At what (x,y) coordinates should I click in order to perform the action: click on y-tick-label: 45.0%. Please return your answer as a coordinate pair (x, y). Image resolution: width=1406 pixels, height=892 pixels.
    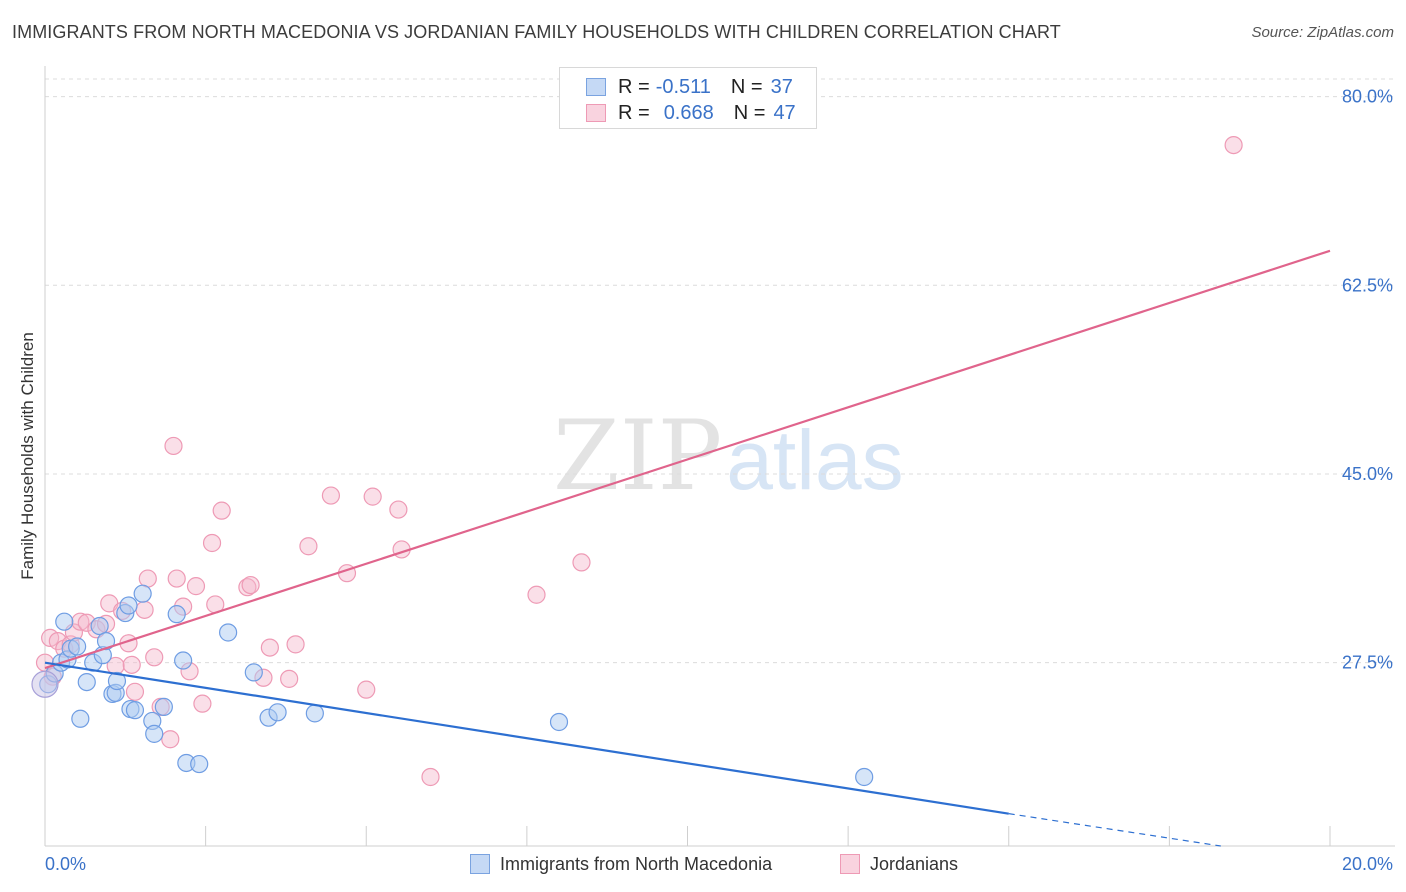
    Looking at the image, I should click on (1367, 474).